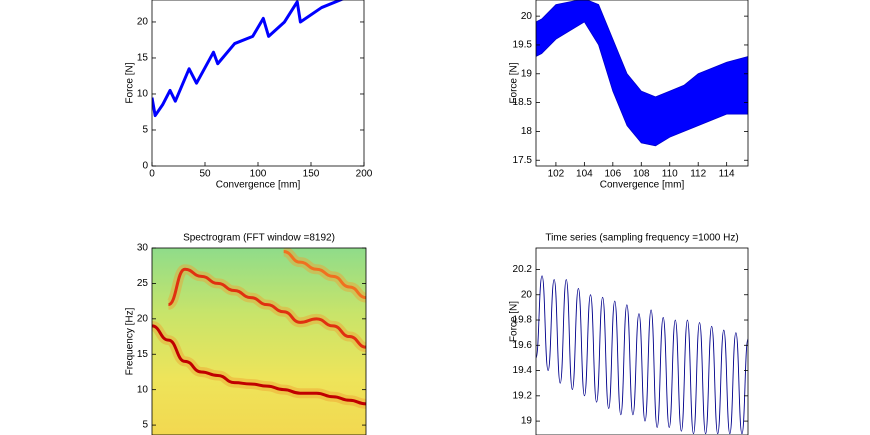  I want to click on x-tick-label: 100, so click(258, 174).